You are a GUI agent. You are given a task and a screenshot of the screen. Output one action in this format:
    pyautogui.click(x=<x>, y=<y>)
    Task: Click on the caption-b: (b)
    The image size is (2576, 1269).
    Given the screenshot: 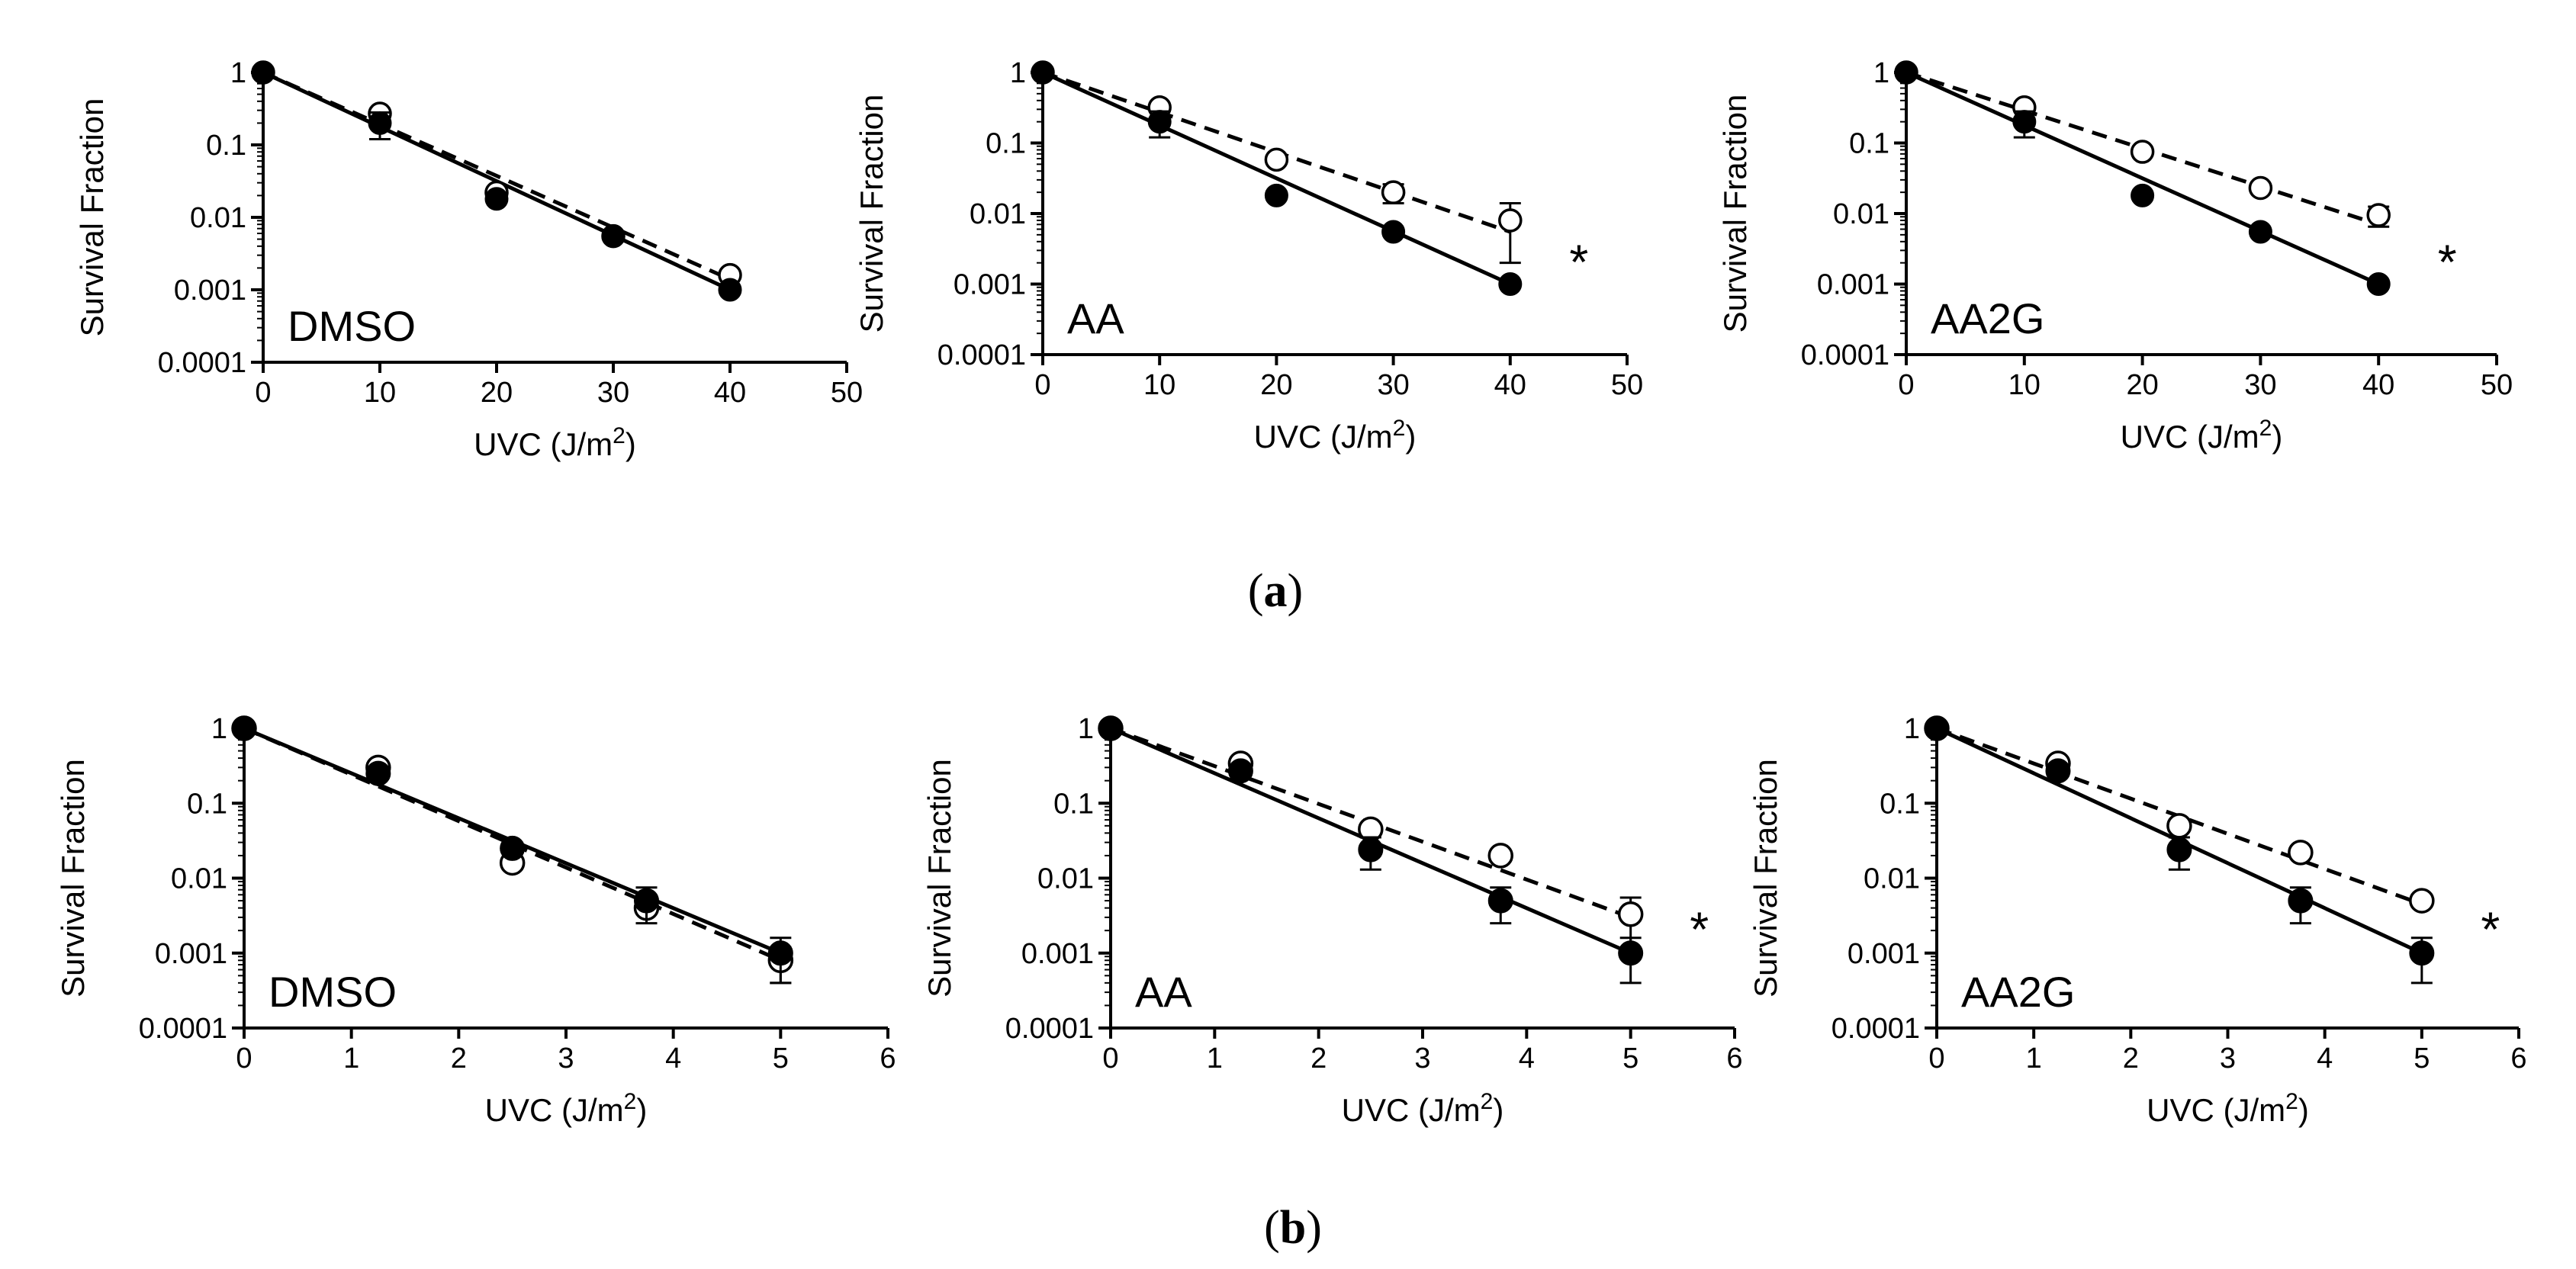 What is the action you would take?
    pyautogui.click(x=1293, y=1228)
    